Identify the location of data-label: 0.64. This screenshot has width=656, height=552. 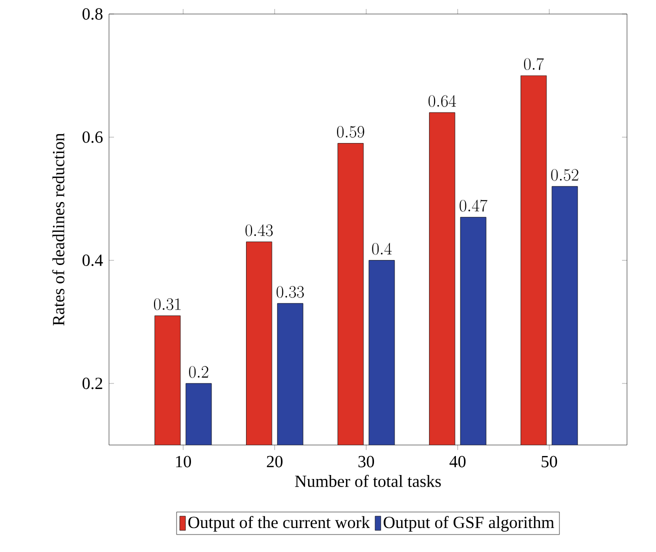
(442, 101).